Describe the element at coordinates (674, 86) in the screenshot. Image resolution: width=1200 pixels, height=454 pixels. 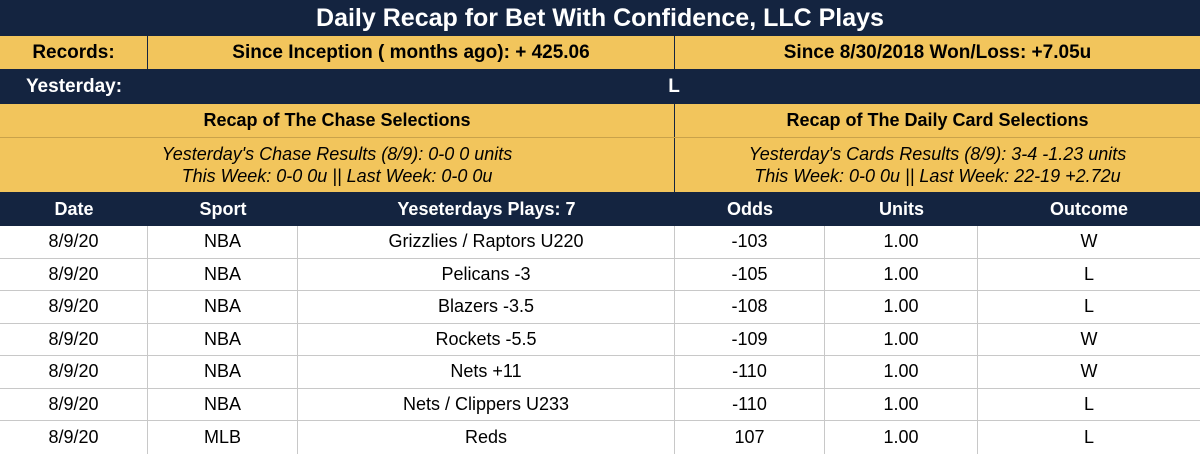
I see `yesterday-result: L` at that location.